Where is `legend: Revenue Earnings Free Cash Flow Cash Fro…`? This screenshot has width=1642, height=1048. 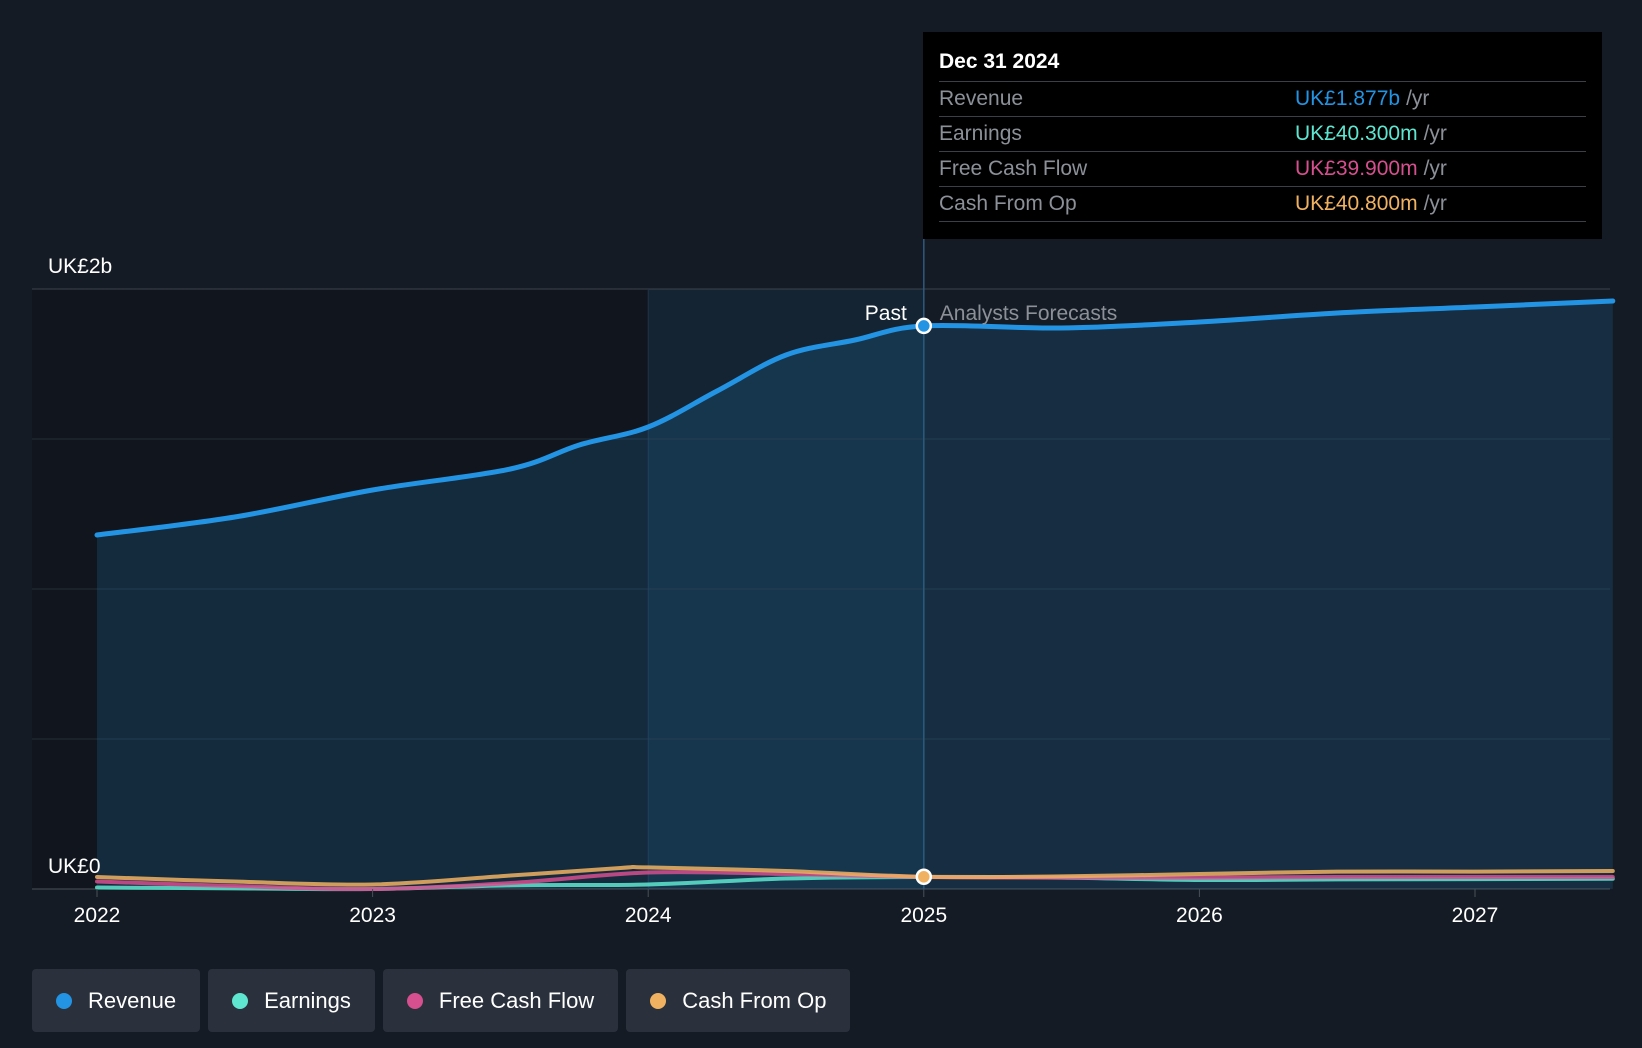
legend: Revenue Earnings Free Cash Flow Cash Fro… is located at coordinates (441, 1000).